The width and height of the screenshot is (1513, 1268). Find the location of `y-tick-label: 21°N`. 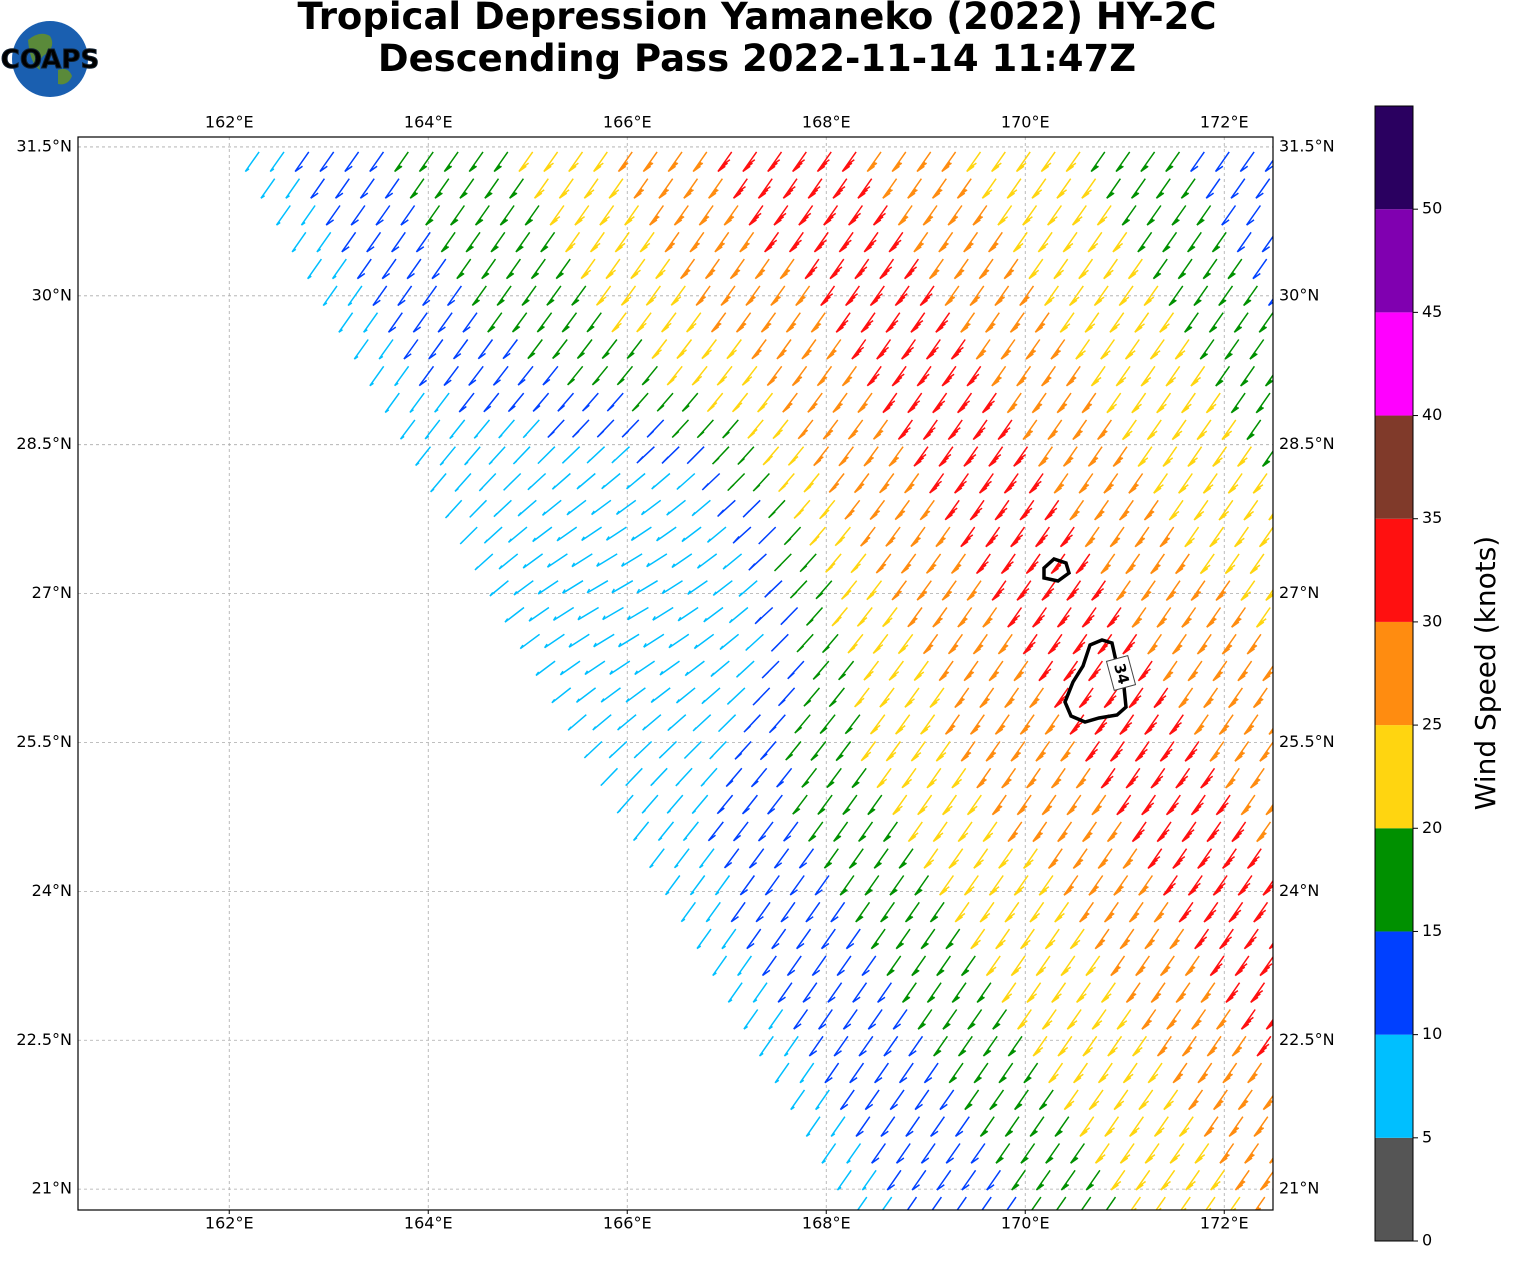

y-tick-label: 21°N is located at coordinates (52, 1188).